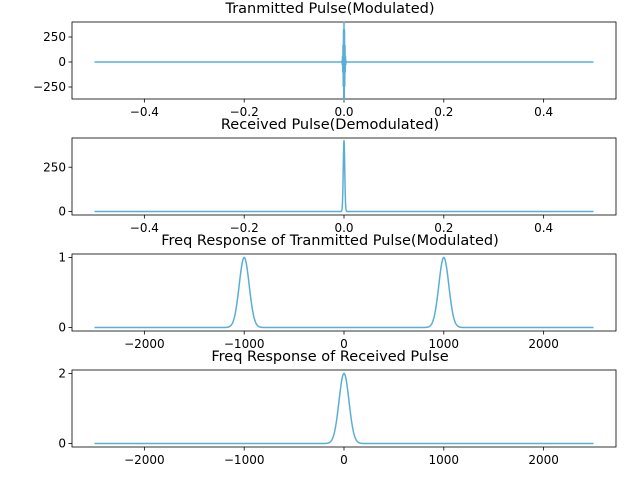  I want to click on subplot-title: Received Pulse(Demodulated), so click(330, 125).